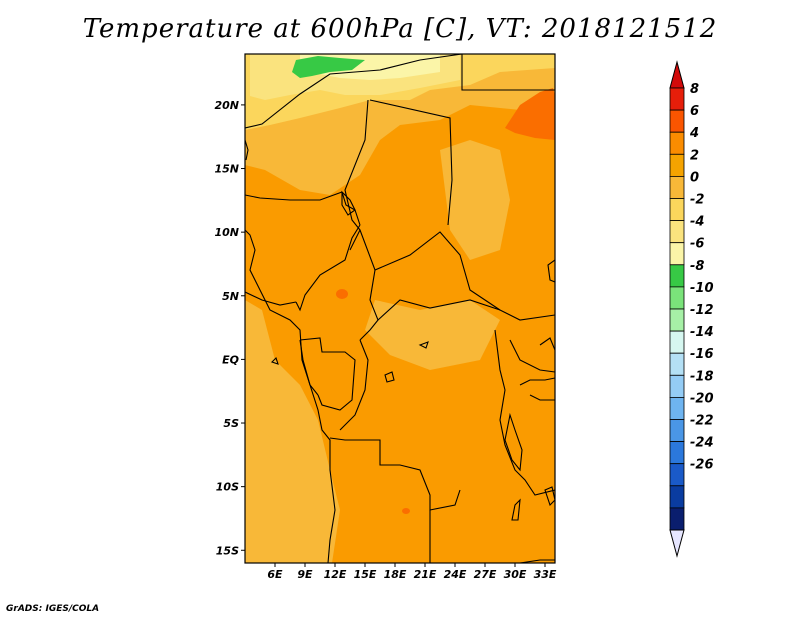  I want to click on colorbar-label: -24, so click(702, 443).